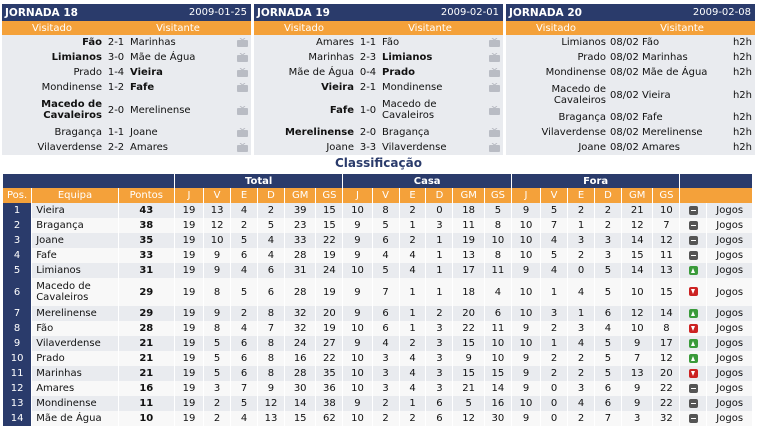 The image size is (757, 447). Describe the element at coordinates (321, 72) in the screenshot. I see `home-team: Mãe de Água` at that location.